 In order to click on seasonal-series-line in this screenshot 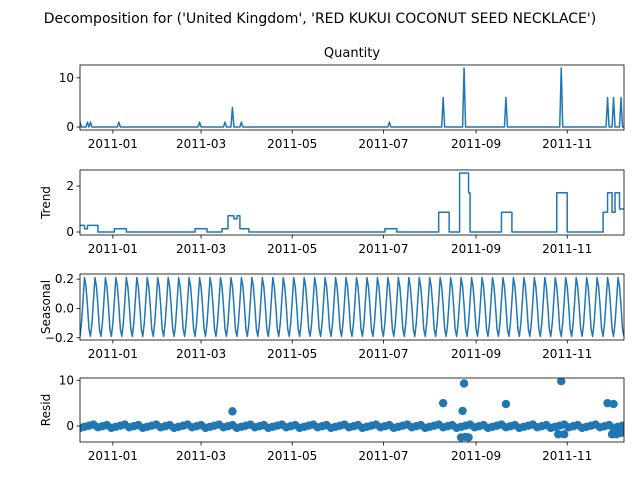, I will do `click(352, 307)`.